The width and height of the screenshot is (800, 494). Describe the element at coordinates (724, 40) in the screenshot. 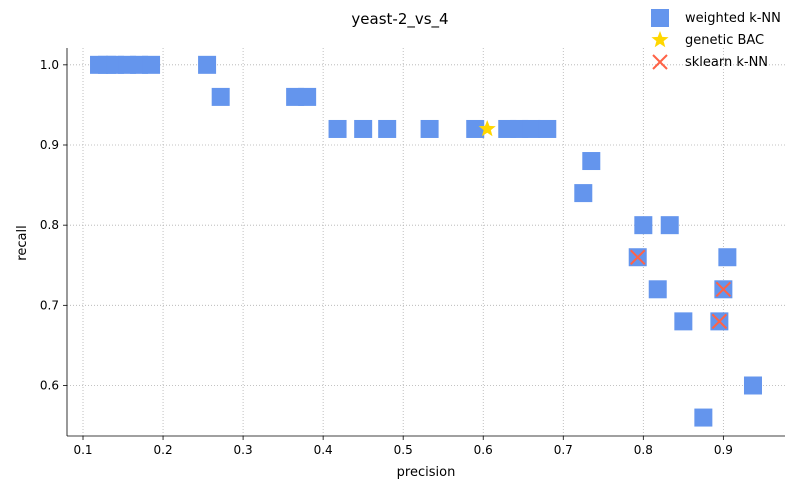

I see `legend-label: genetic BAC` at that location.